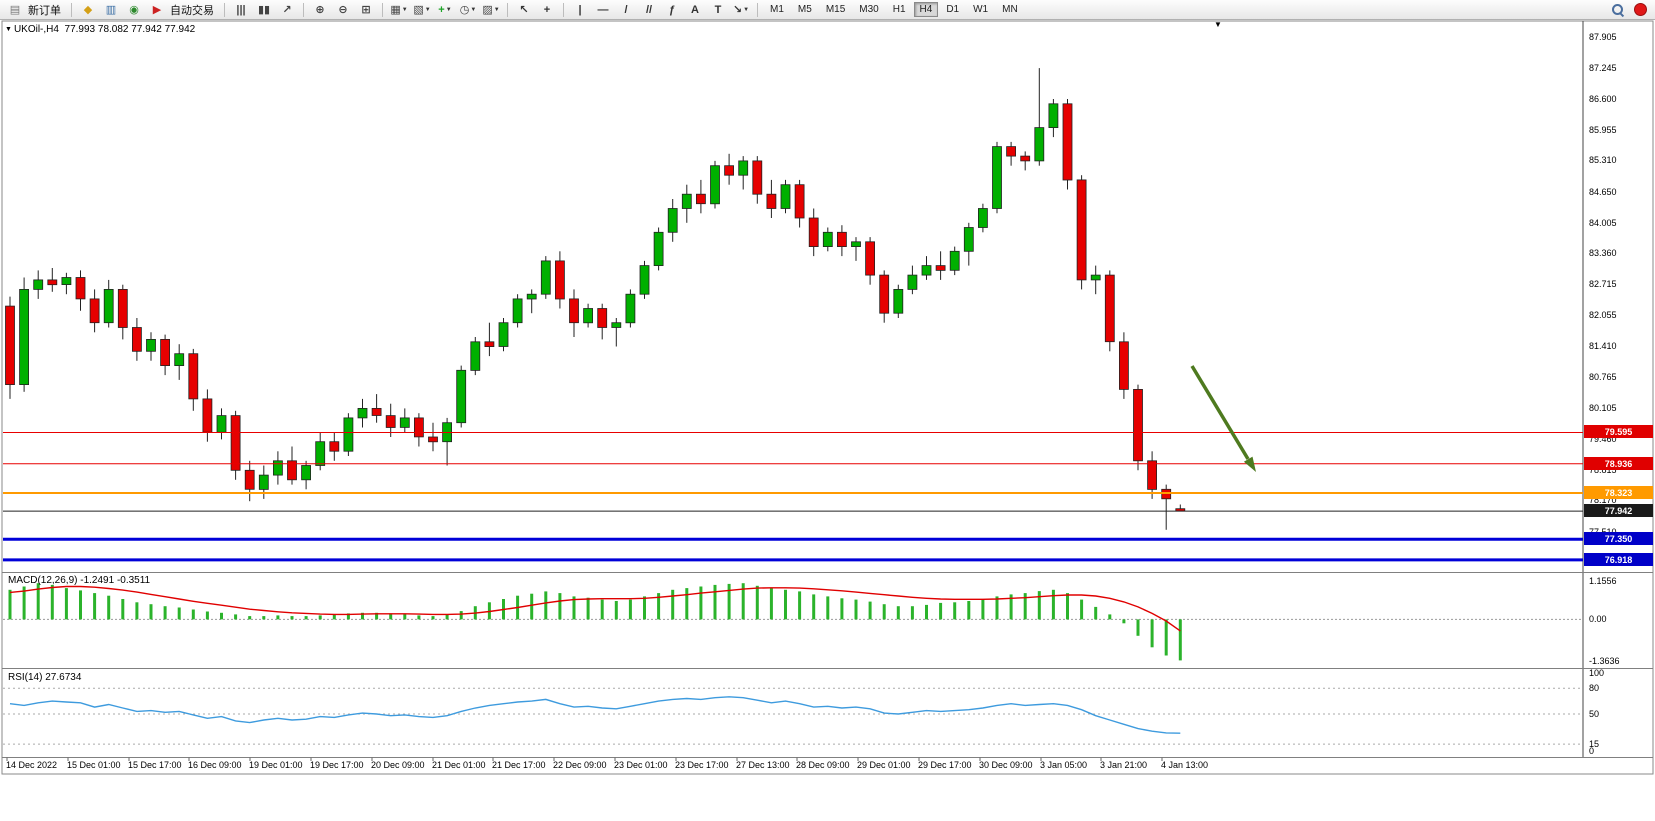  I want to click on time-axis-label: 15 Dec 17:00, so click(155, 765).